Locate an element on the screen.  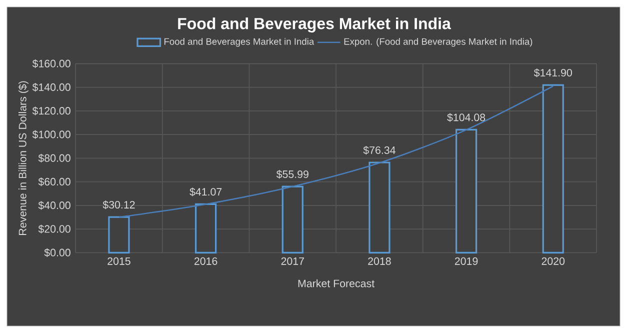
y-tick-label: $80.00 is located at coordinates (54, 158).